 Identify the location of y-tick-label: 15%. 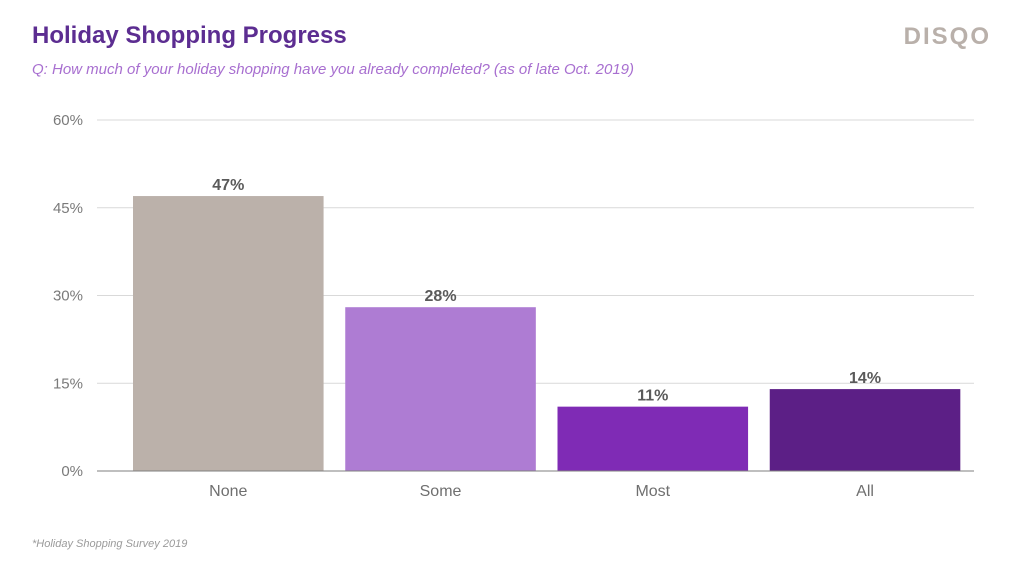
(68, 383).